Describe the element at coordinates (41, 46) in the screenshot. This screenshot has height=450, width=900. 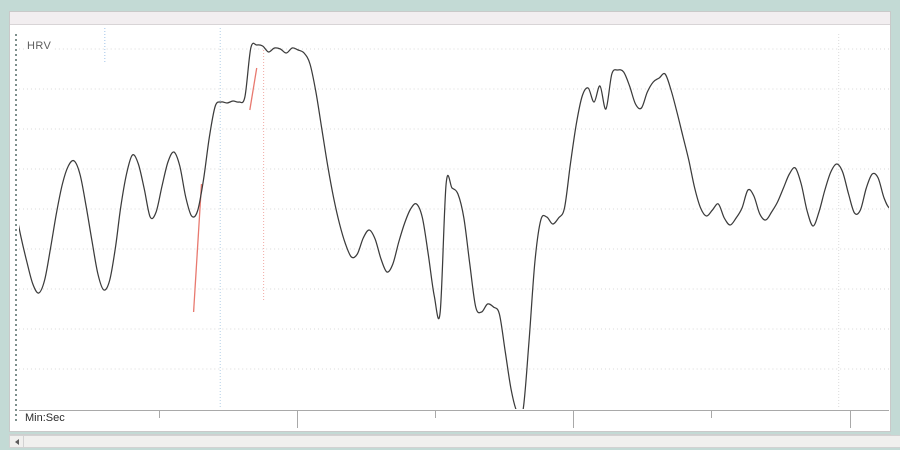
I see `channel-label-hrv: HRV` at that location.